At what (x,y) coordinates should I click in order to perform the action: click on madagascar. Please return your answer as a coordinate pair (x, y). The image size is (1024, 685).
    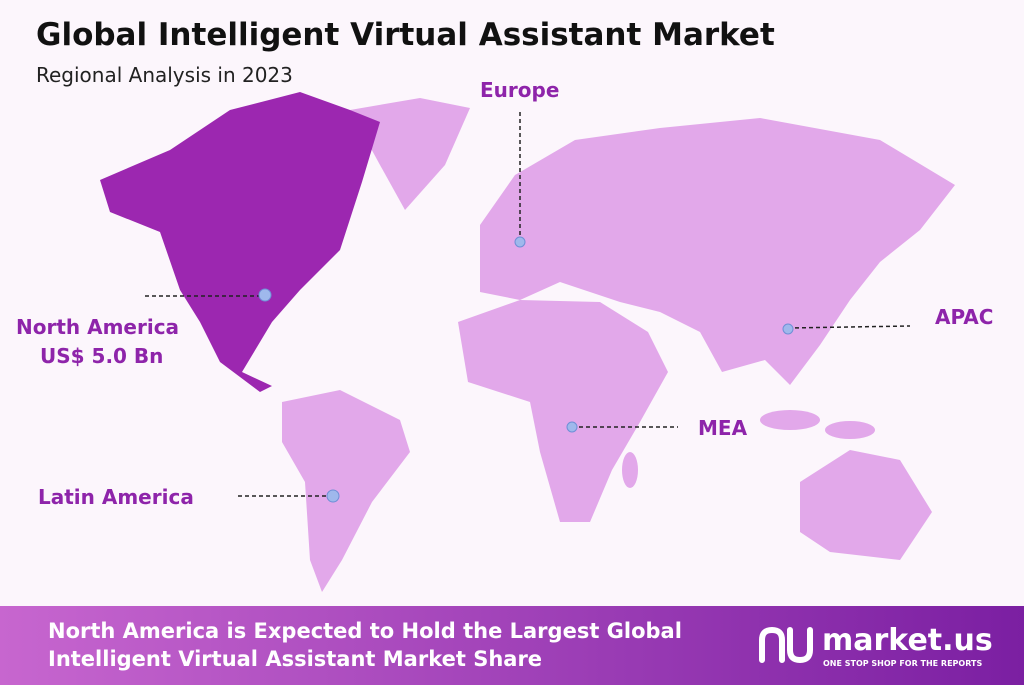
    Looking at the image, I should click on (630, 470).